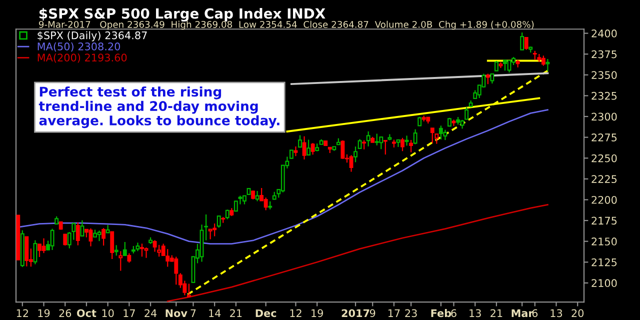 Image resolution: width=640 pixels, height=320 pixels. What do you see at coordinates (441, 313) in the screenshot?
I see `x-tick-label: Feb` at bounding box center [441, 313].